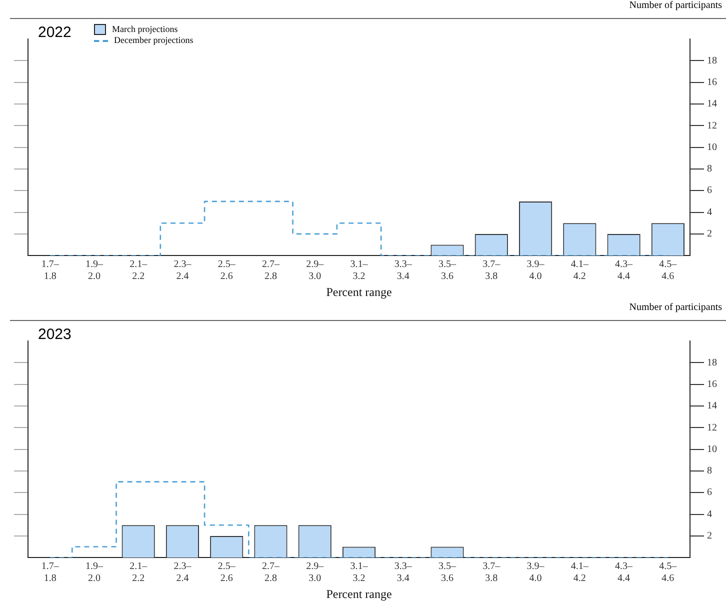  What do you see at coordinates (145, 29) in the screenshot?
I see `legend-label: March projections` at bounding box center [145, 29].